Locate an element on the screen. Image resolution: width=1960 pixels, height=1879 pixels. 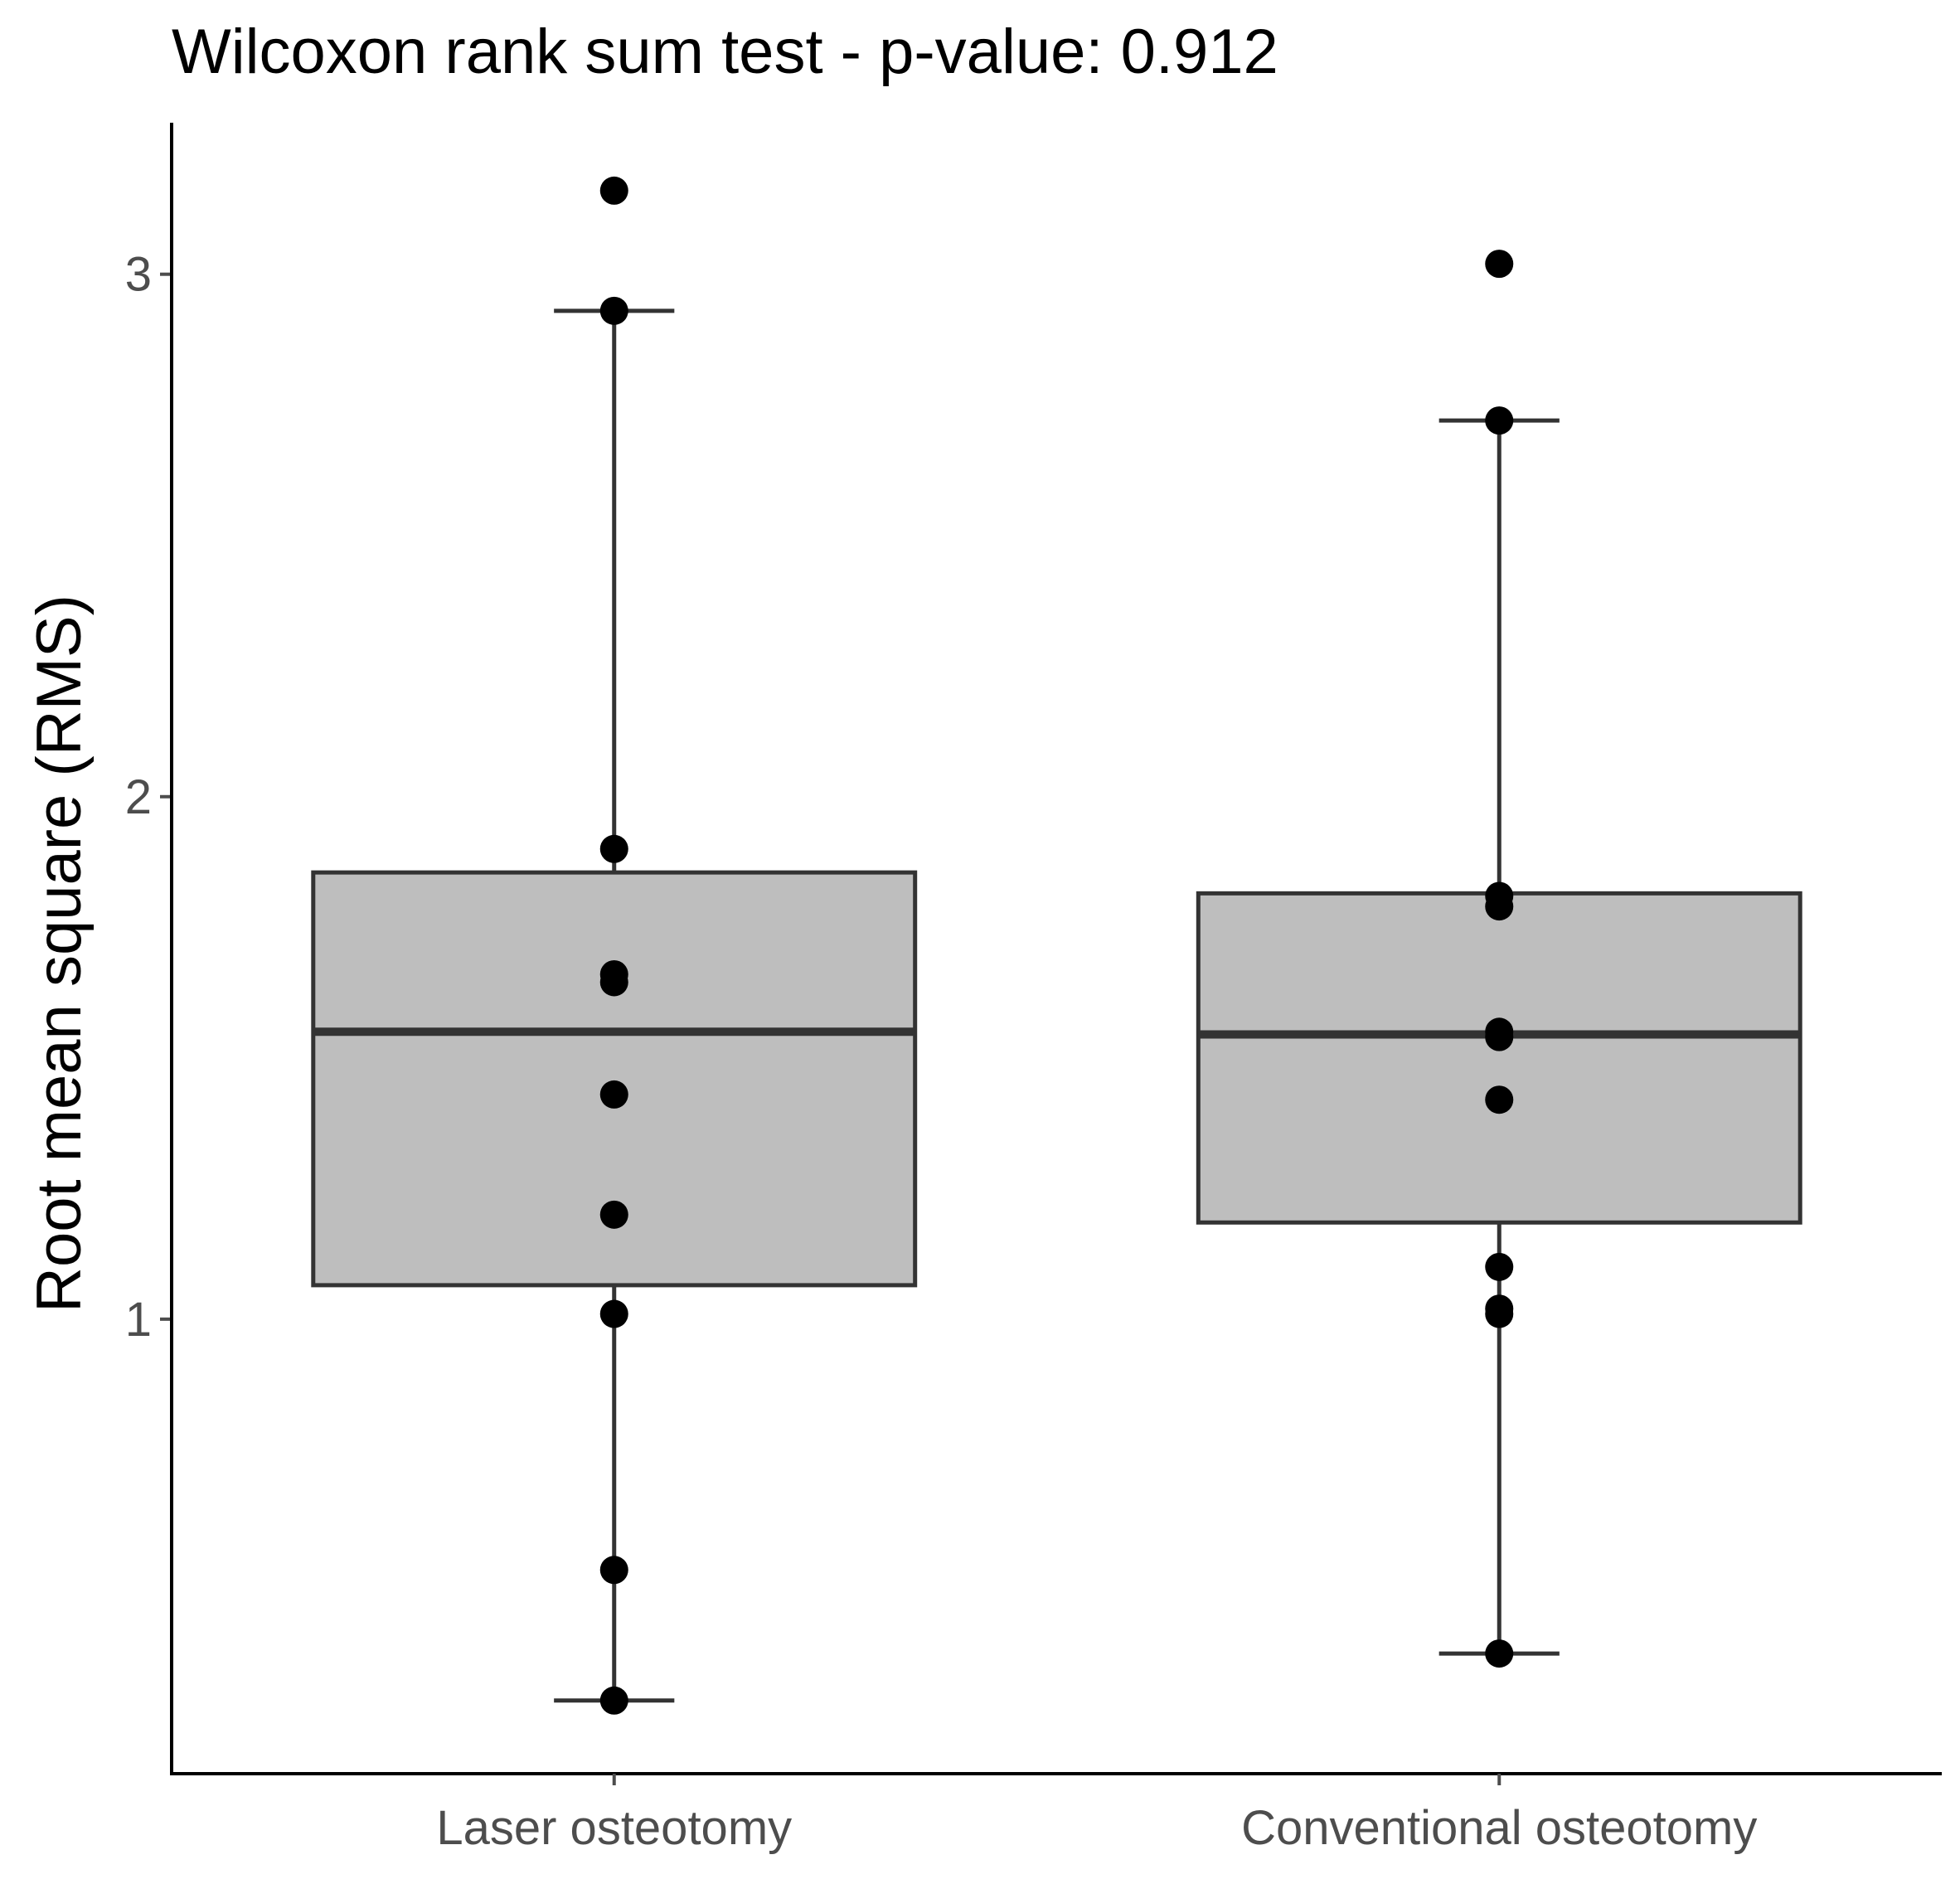
y-tick-label: 3 is located at coordinates (138, 275).